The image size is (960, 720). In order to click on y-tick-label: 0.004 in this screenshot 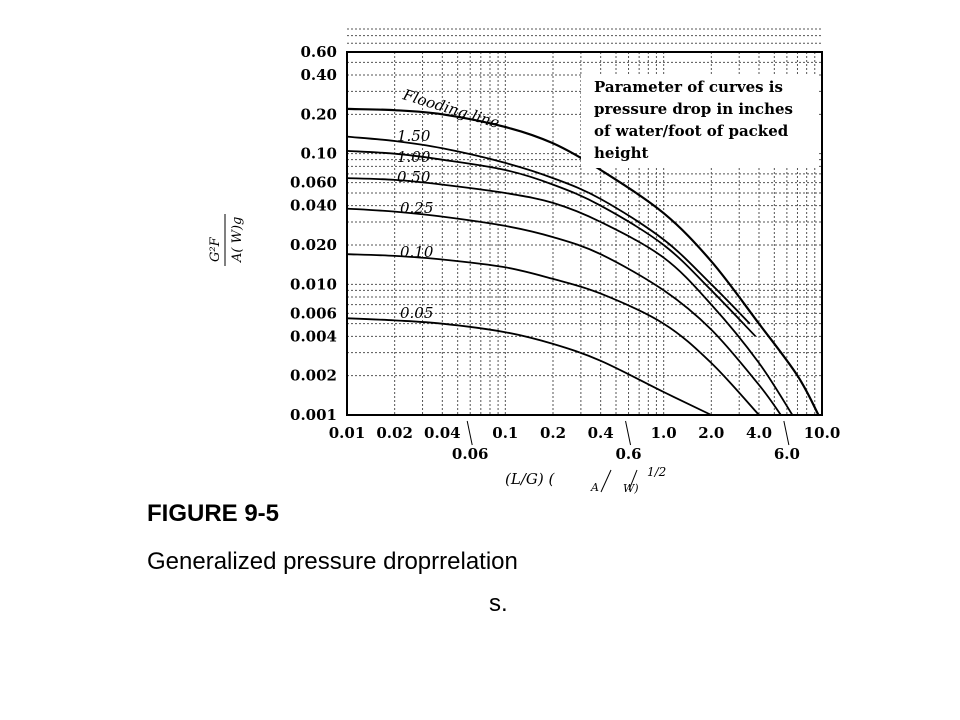, I will do `click(313, 336)`.